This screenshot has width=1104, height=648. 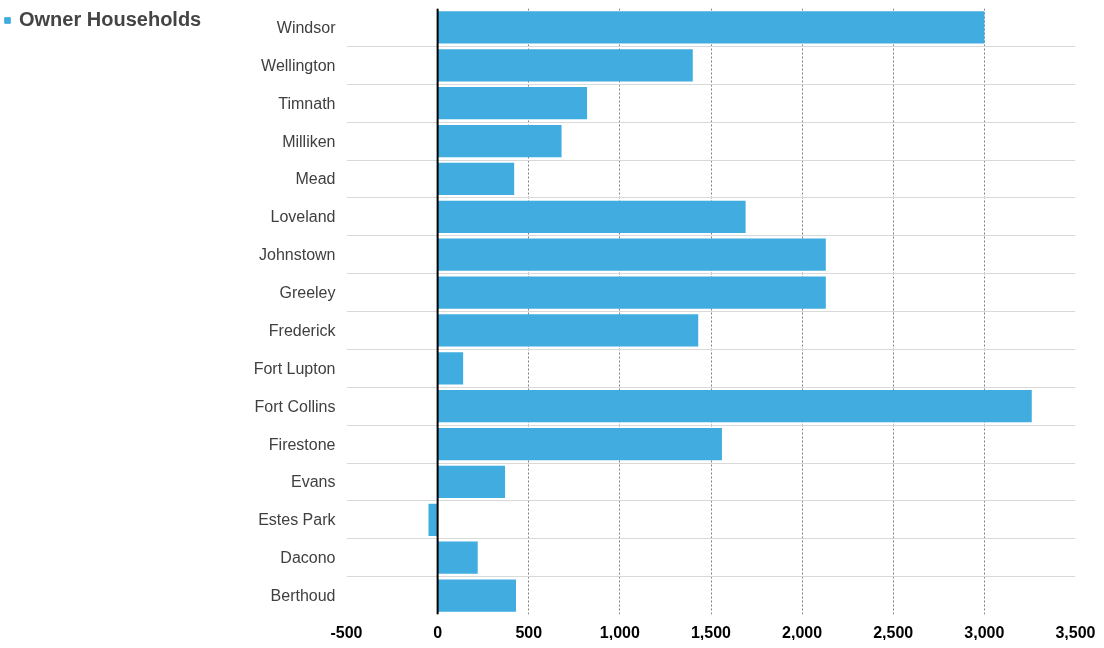 I want to click on y-tick-label: Wellington, so click(x=298, y=65).